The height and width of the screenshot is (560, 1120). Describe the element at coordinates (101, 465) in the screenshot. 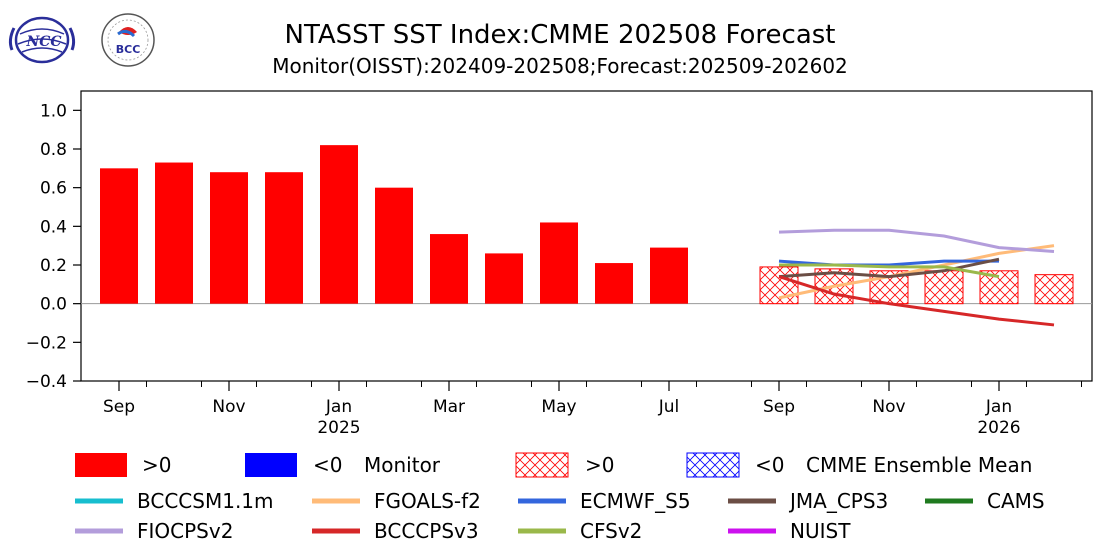

I see `legend-monitor-pos-swatch` at that location.